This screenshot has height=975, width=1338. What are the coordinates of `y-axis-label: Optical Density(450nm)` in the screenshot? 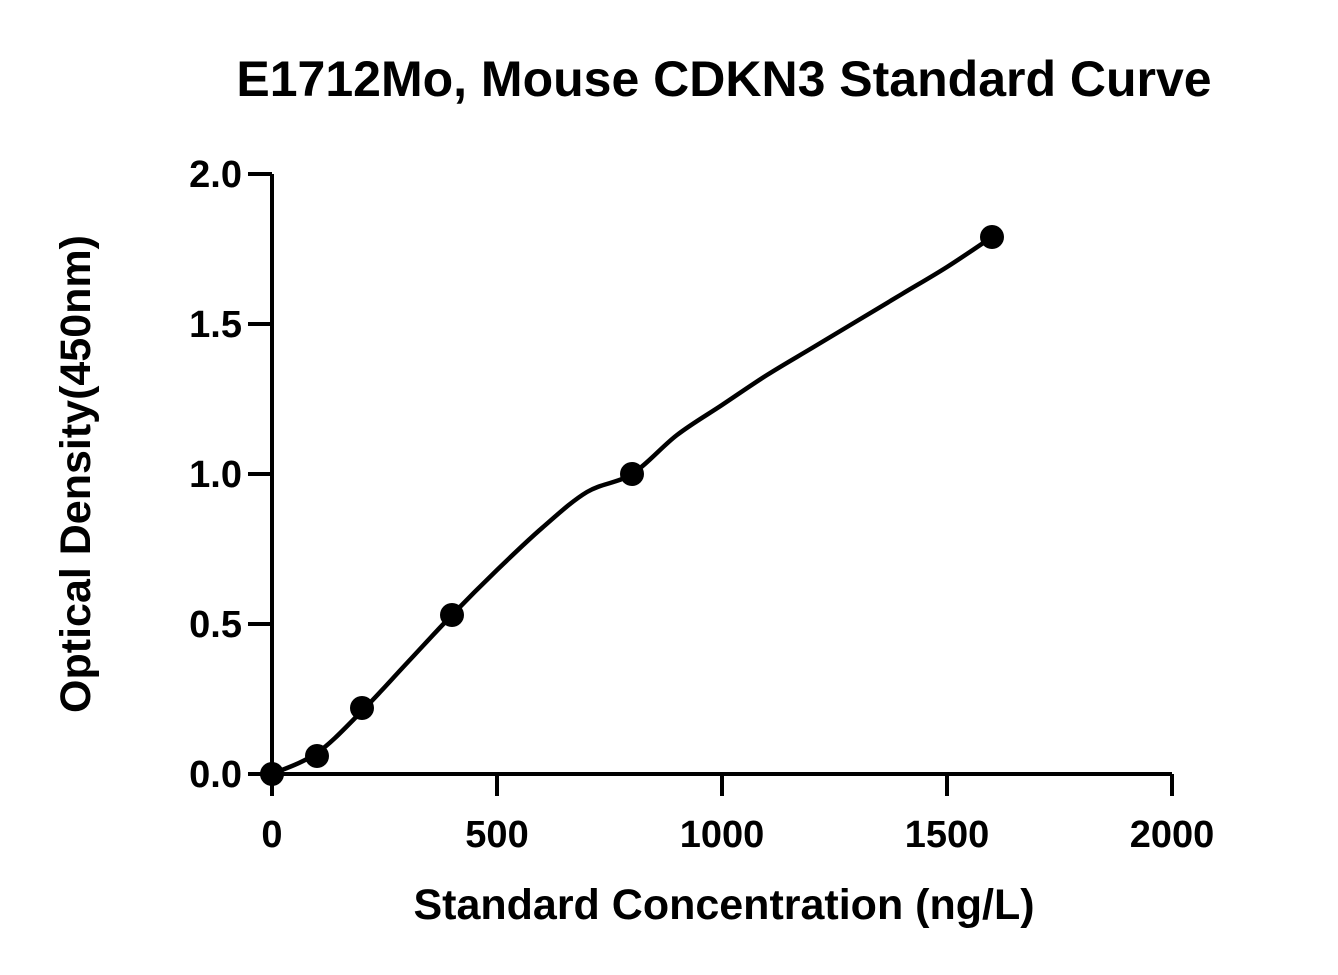 It's located at (76, 474).